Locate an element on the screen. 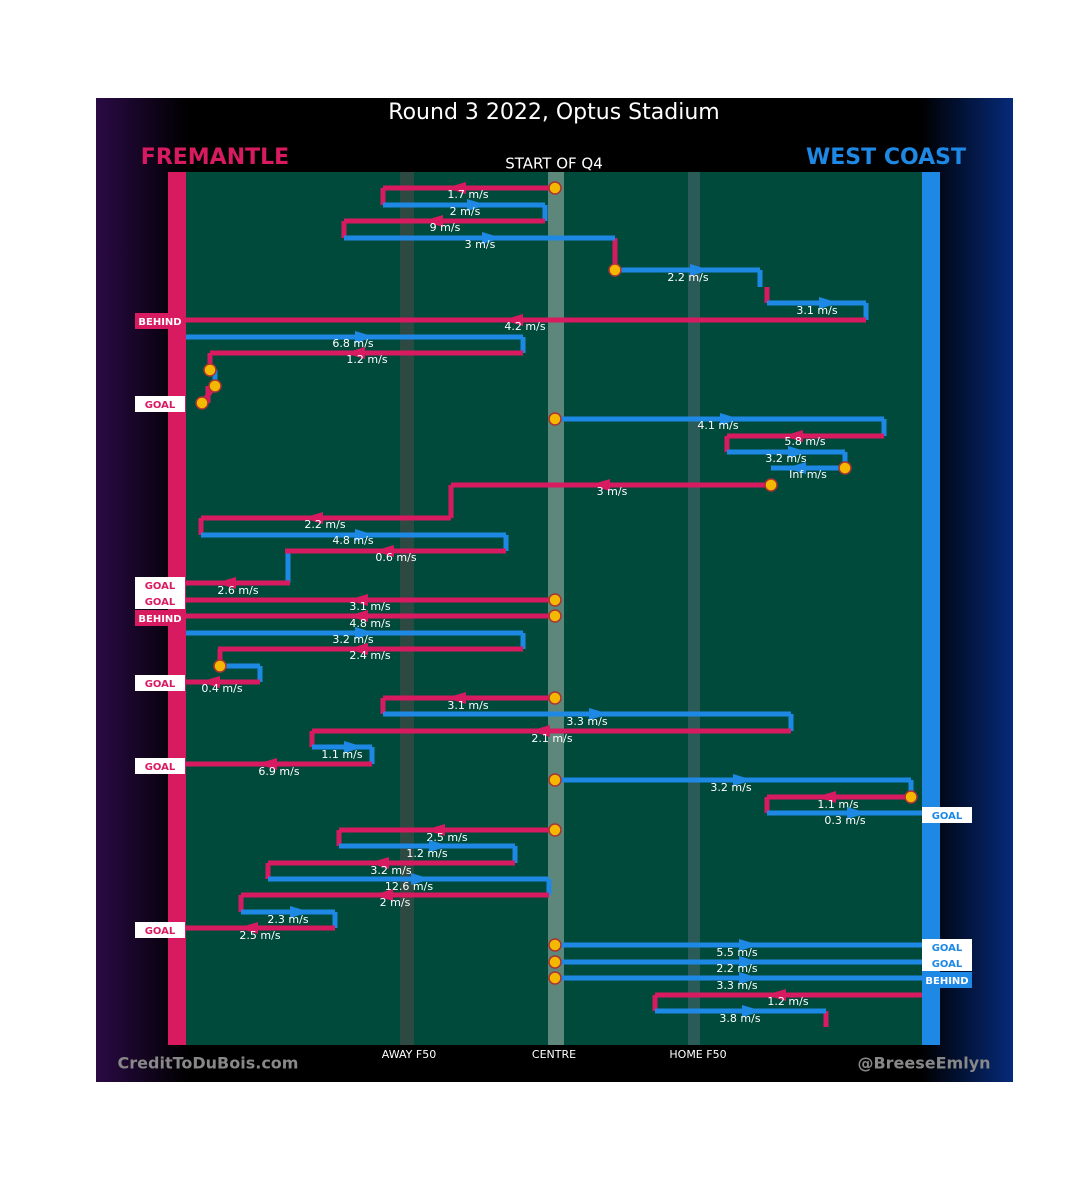  speed-label: 6.9 m/s is located at coordinates (278, 771).